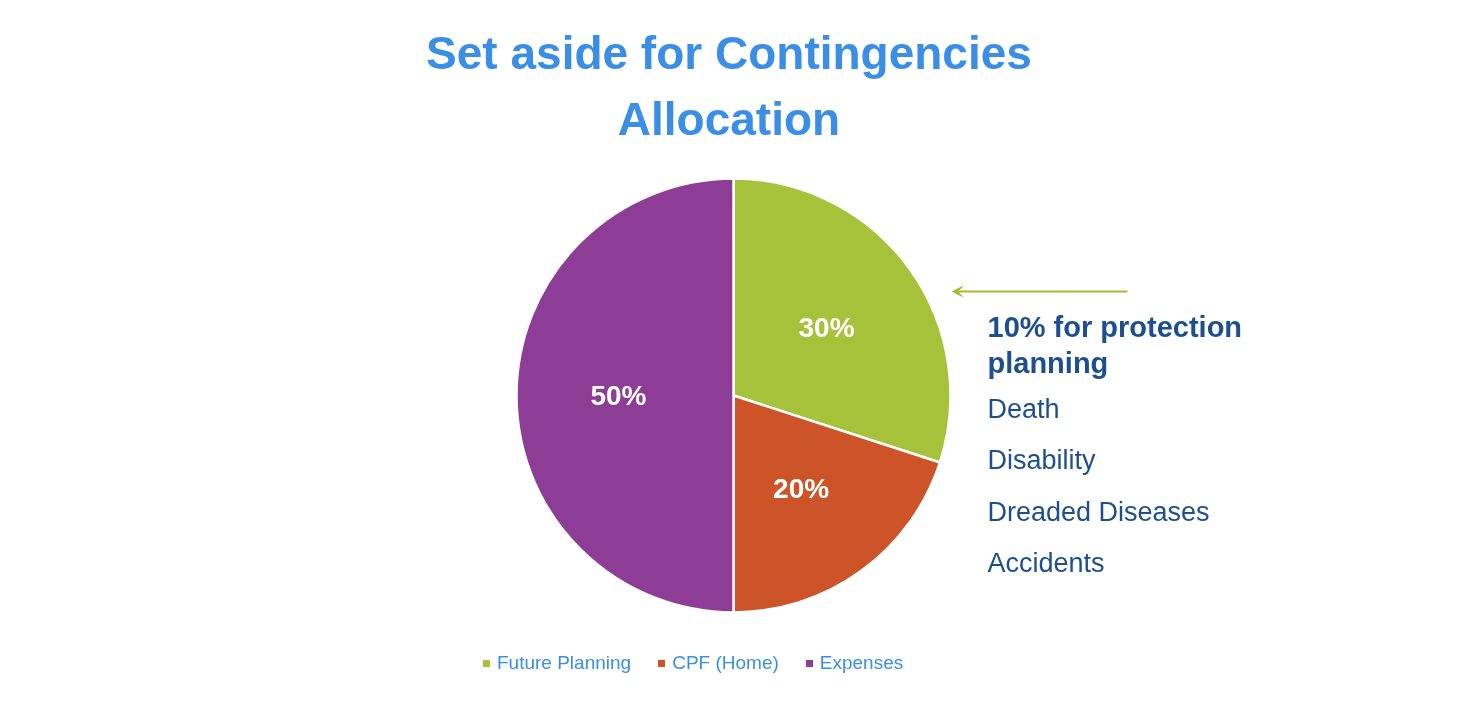  What do you see at coordinates (801, 489) in the screenshot?
I see `data-label: 20%` at bounding box center [801, 489].